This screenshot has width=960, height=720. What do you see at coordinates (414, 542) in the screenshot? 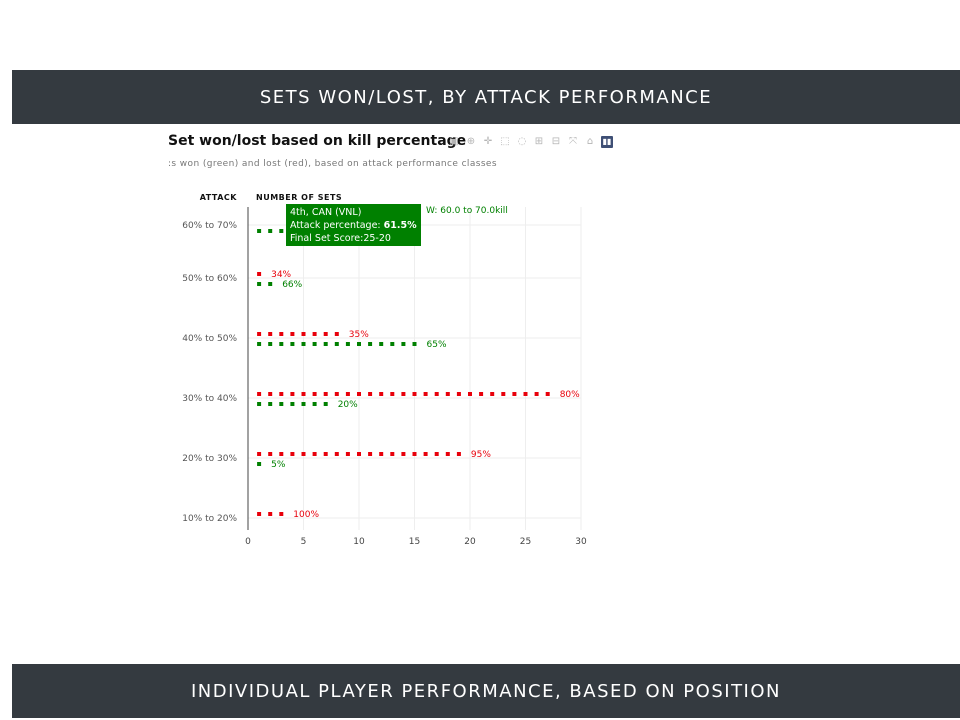
I see `x-tick-label: 15` at bounding box center [414, 542].